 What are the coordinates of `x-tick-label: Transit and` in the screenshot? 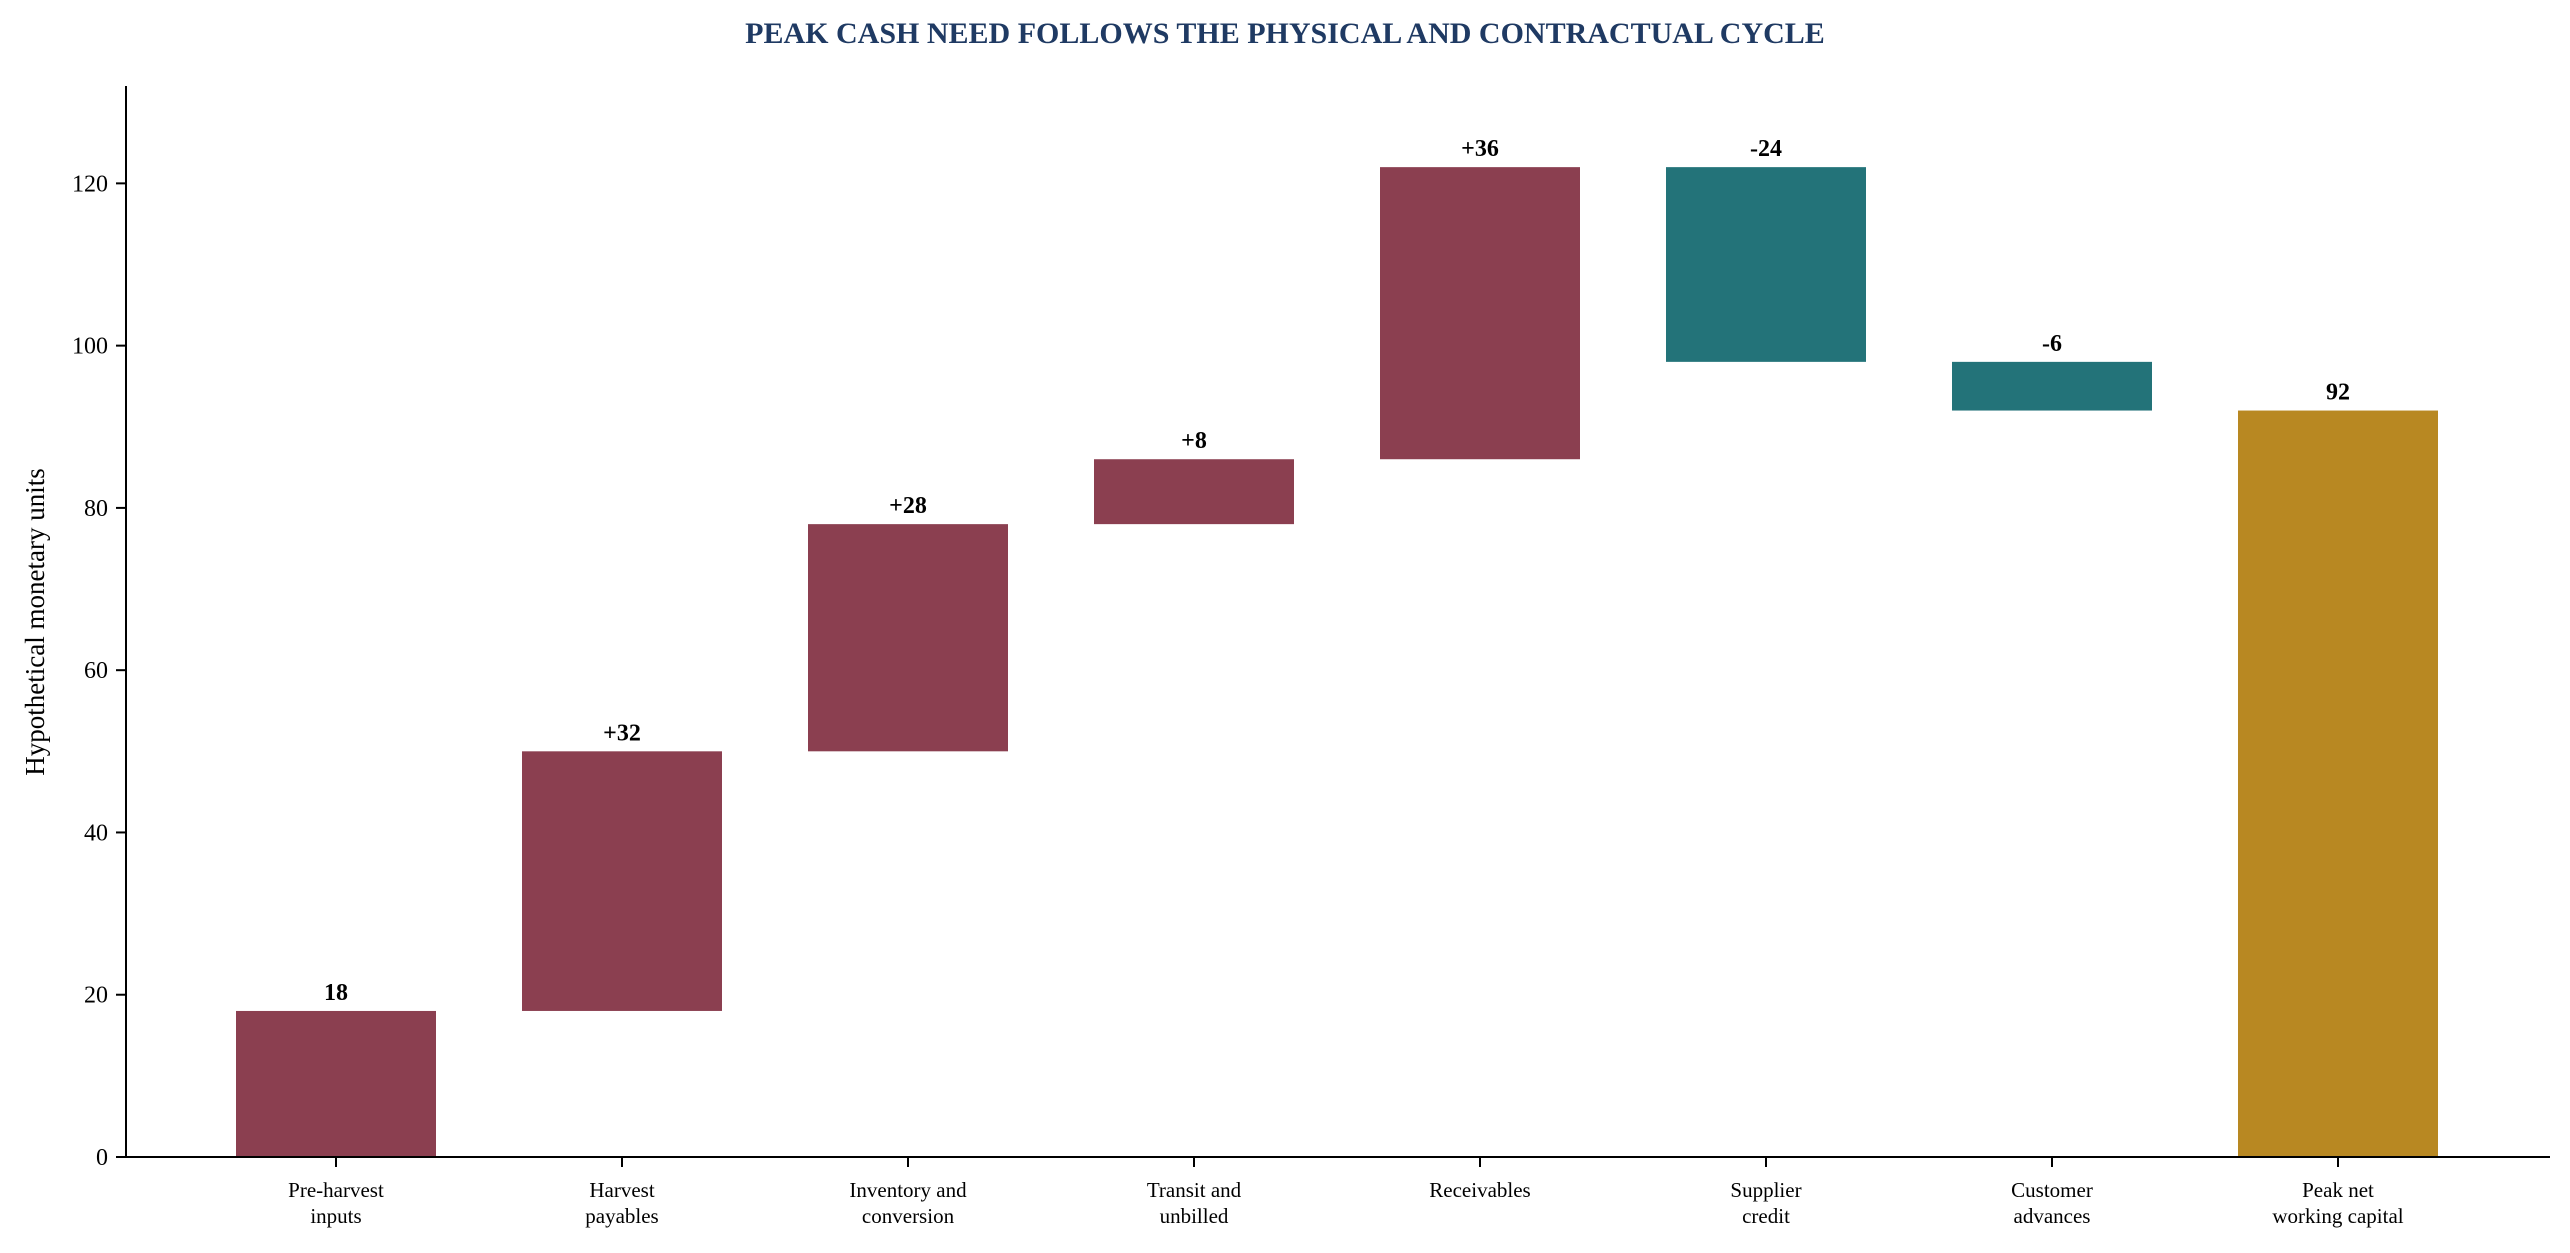 It's located at (1194, 1190).